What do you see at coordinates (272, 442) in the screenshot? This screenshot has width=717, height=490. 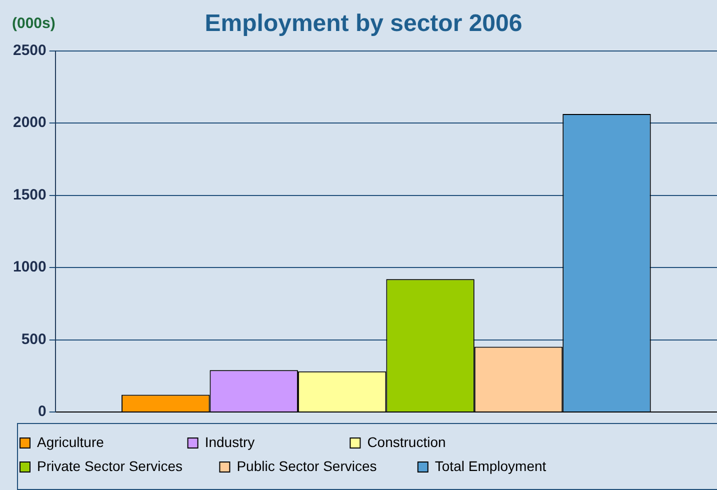 I see `legend-label: Industry` at bounding box center [272, 442].